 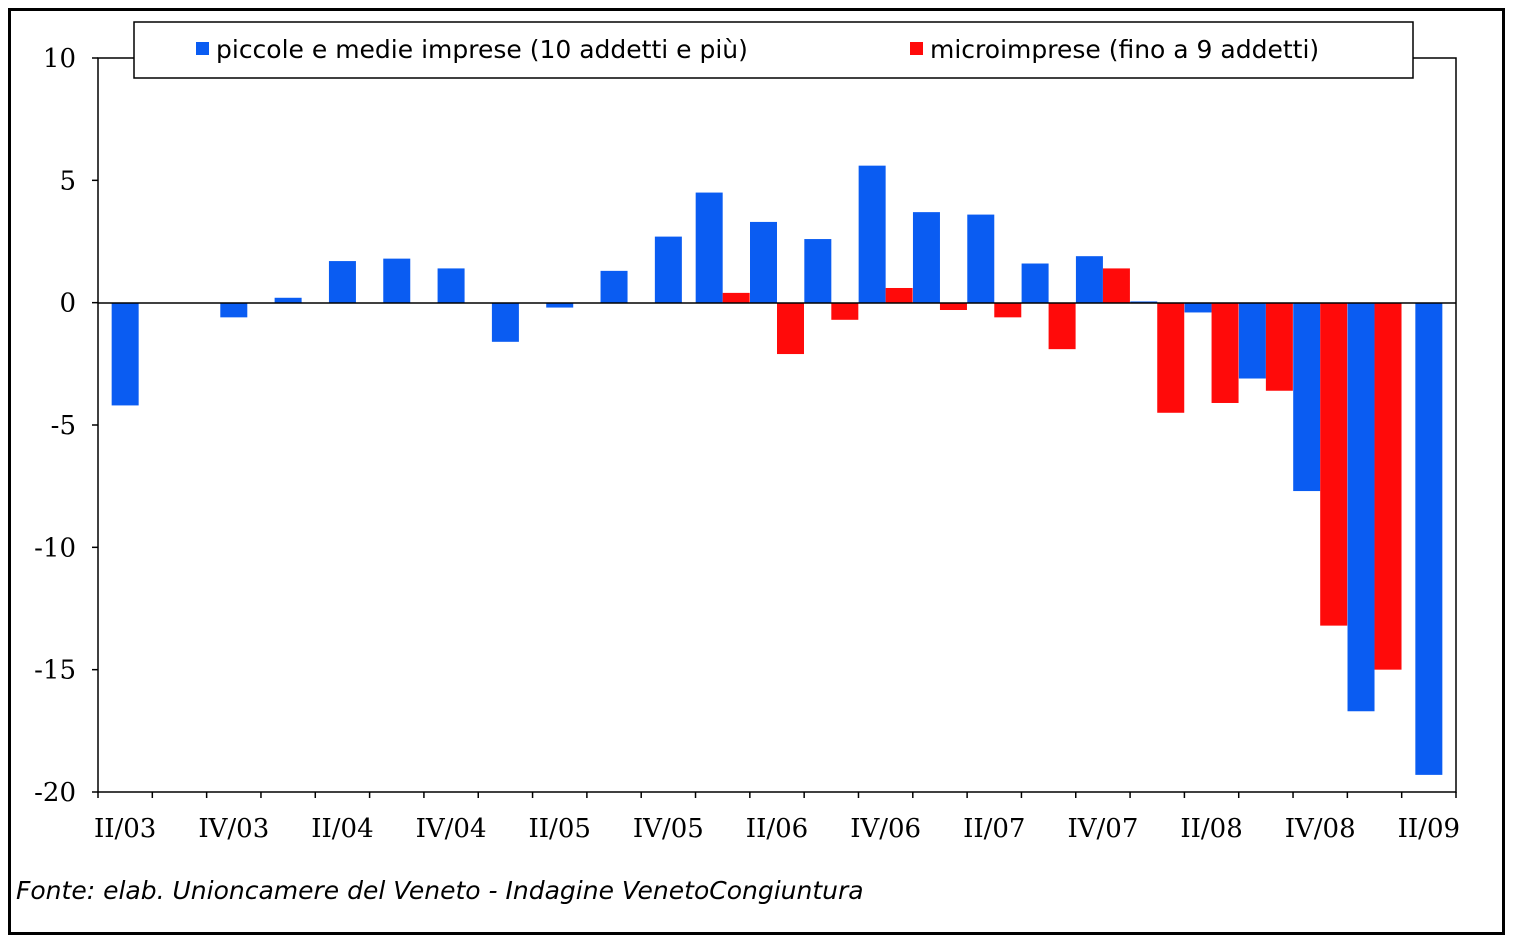 What do you see at coordinates (916, 48) in the screenshot?
I see `legend-swatch-micro` at bounding box center [916, 48].